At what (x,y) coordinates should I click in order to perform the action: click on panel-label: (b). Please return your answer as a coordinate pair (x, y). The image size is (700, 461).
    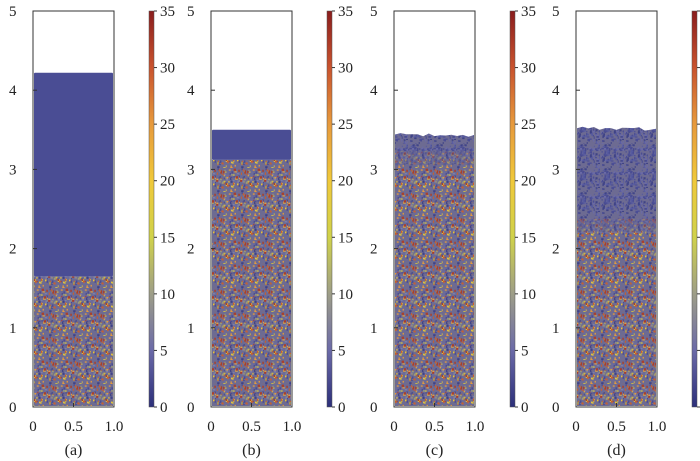
    Looking at the image, I should click on (251, 450).